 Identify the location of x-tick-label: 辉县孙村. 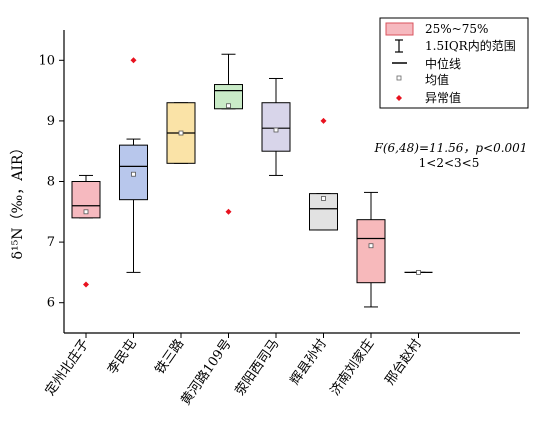
(309, 362).